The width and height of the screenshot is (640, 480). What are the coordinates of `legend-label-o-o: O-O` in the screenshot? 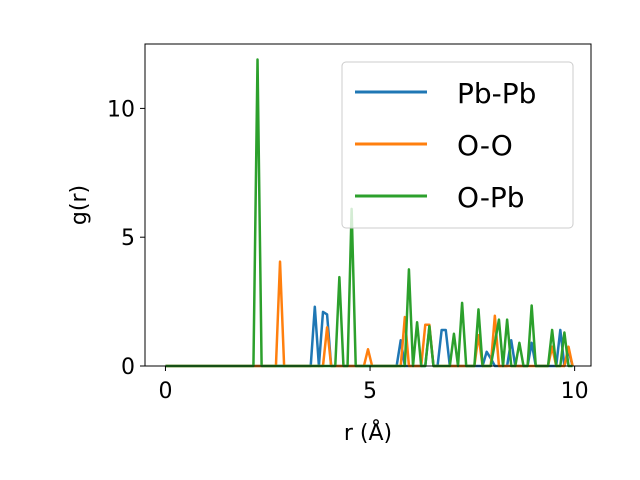 It's located at (485, 145).